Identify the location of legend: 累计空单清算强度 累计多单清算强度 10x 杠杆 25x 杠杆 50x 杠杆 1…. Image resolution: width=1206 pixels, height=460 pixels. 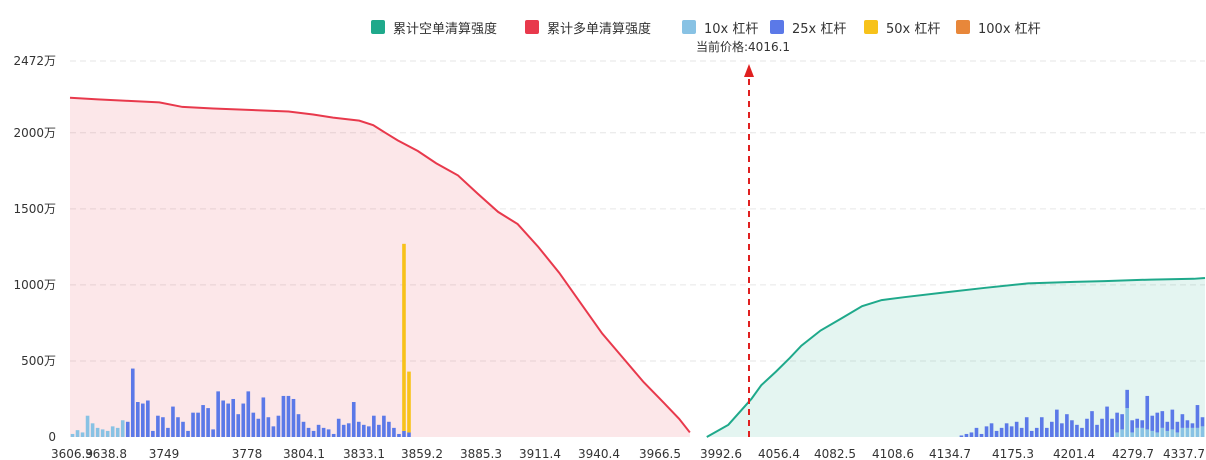
(603, 27).